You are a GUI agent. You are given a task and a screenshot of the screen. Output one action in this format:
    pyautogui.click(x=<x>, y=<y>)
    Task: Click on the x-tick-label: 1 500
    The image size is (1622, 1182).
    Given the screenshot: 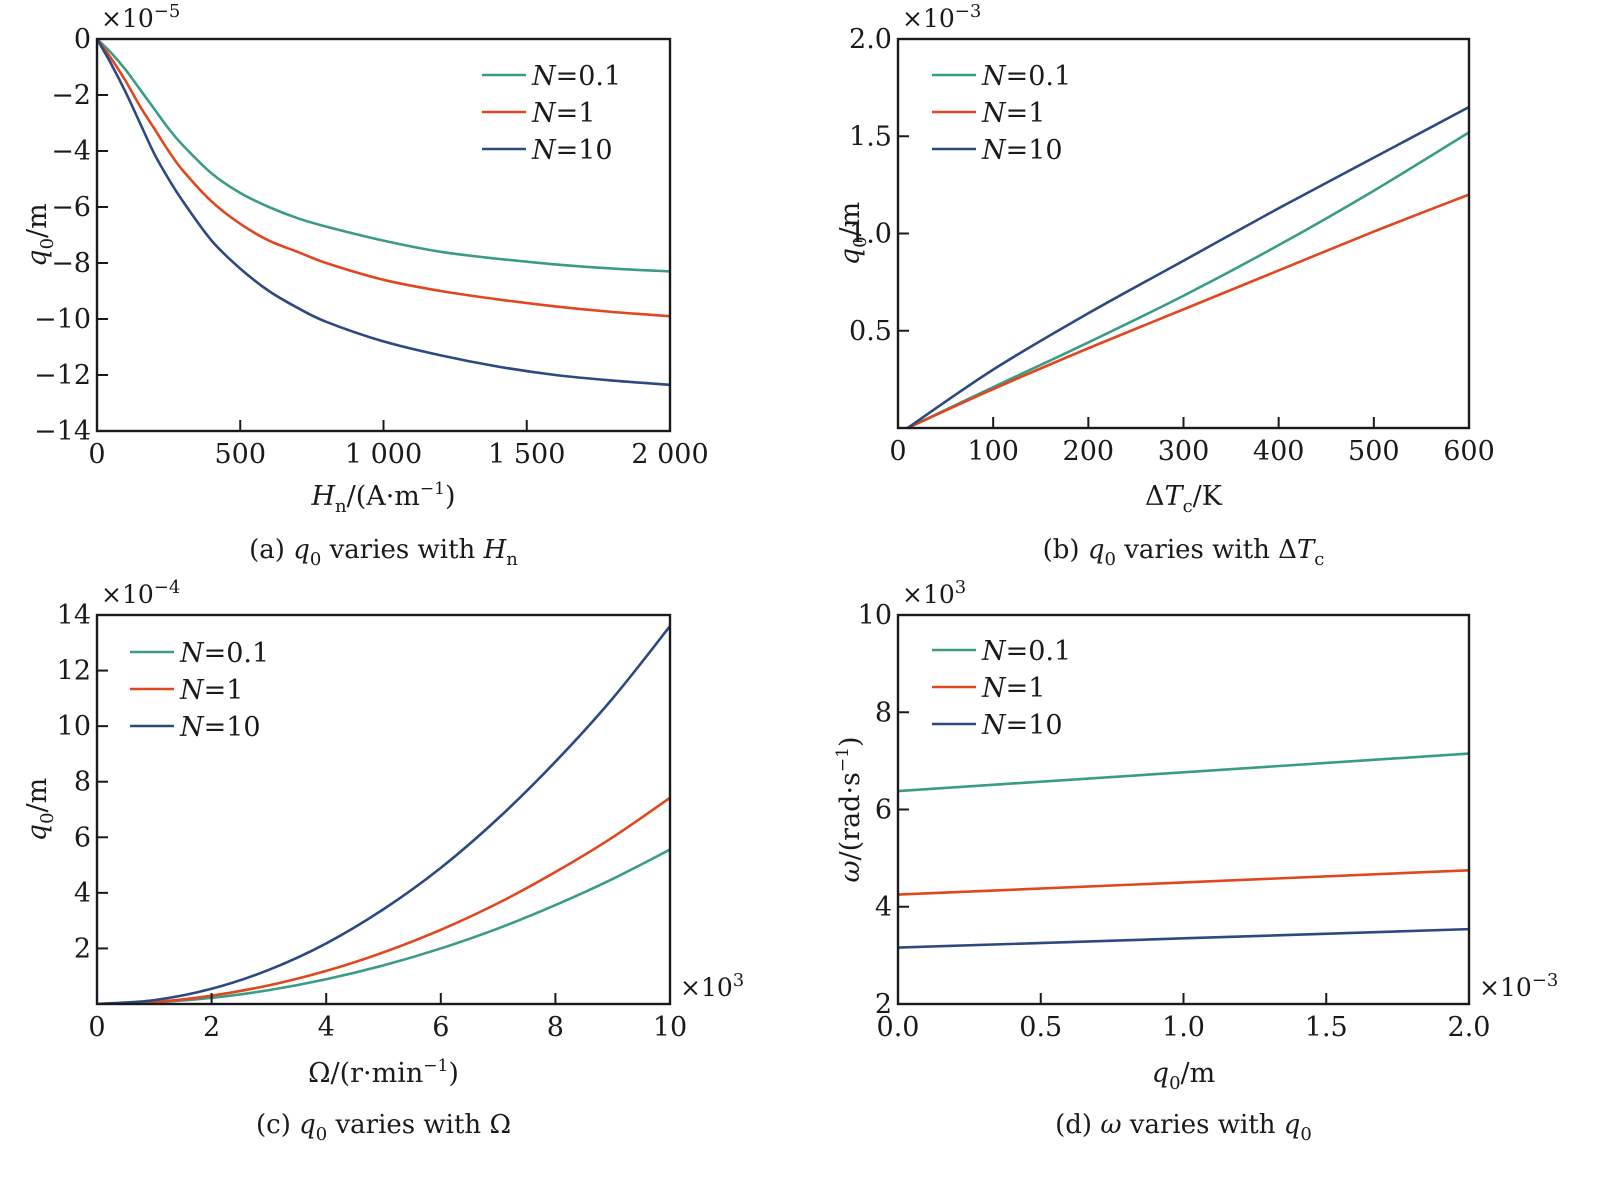 What is the action you would take?
    pyautogui.click(x=526, y=454)
    